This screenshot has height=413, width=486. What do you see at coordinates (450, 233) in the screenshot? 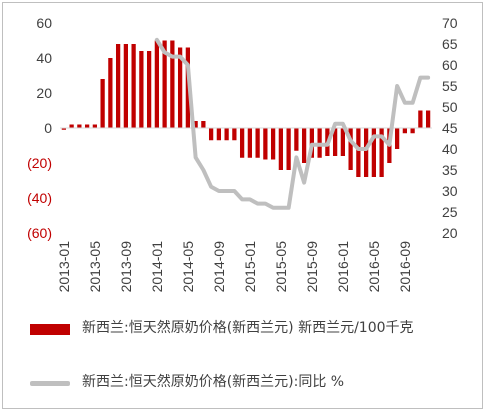
I see `right-tick-label: 20` at bounding box center [450, 233].